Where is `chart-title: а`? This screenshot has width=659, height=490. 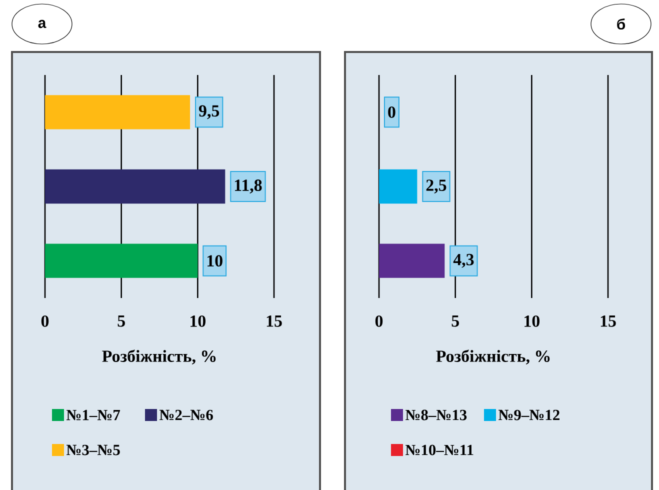 chart-title: а is located at coordinates (42, 24).